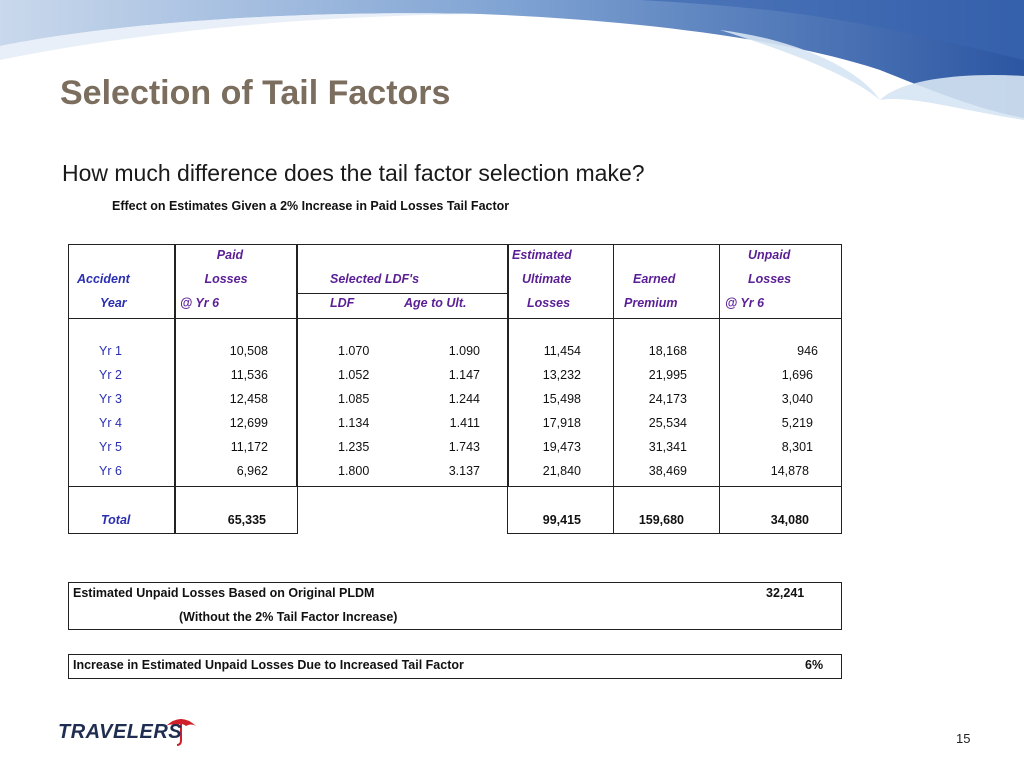  Describe the element at coordinates (183, 319) in the screenshot. I see `header-rule-left` at that location.